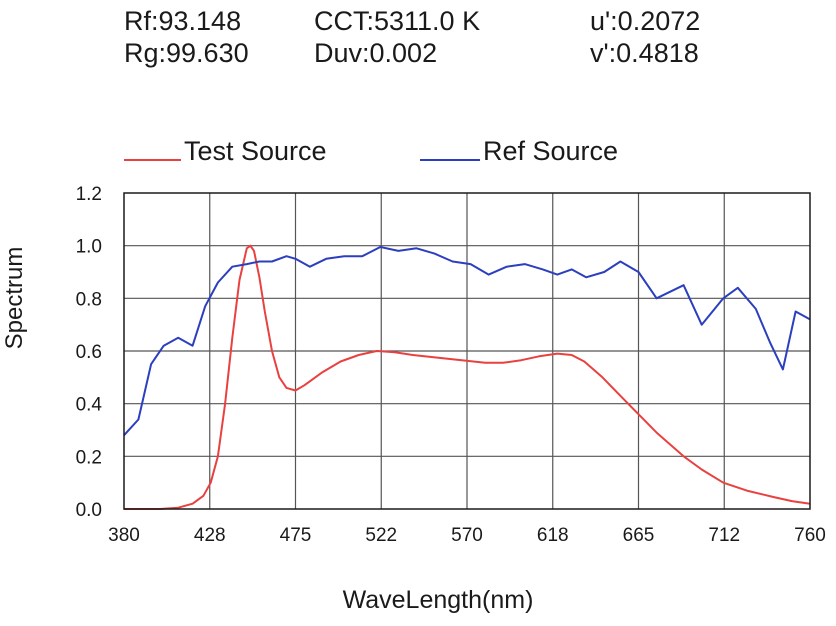 Image resolution: width=836 pixels, height=626 pixels. I want to click on x-tick-label: 570, so click(467, 535).